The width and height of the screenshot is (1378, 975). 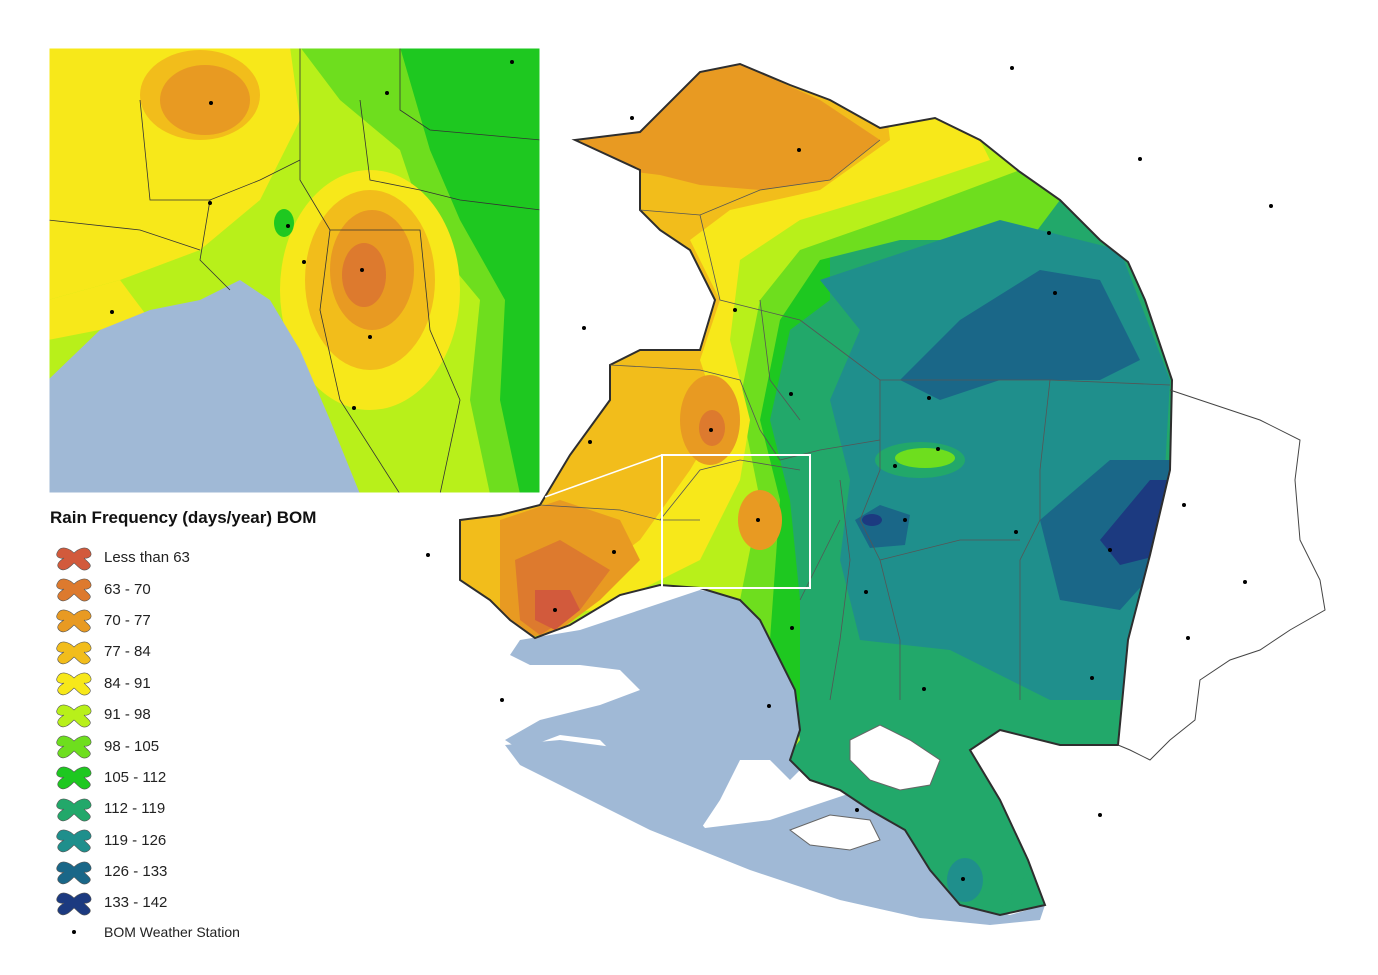 What do you see at coordinates (208, 557) in the screenshot?
I see `legend-row: Less than 63` at bounding box center [208, 557].